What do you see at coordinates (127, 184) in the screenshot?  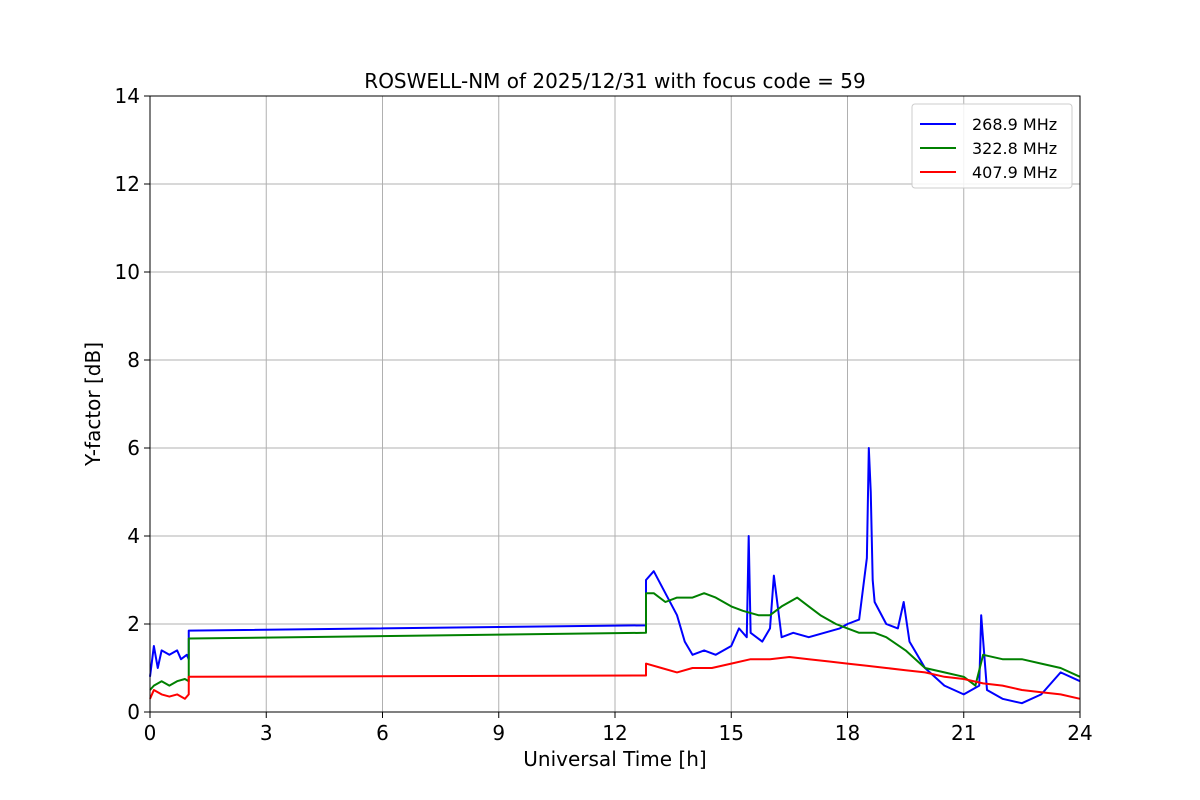 I see `y-tick-label: 12` at bounding box center [127, 184].